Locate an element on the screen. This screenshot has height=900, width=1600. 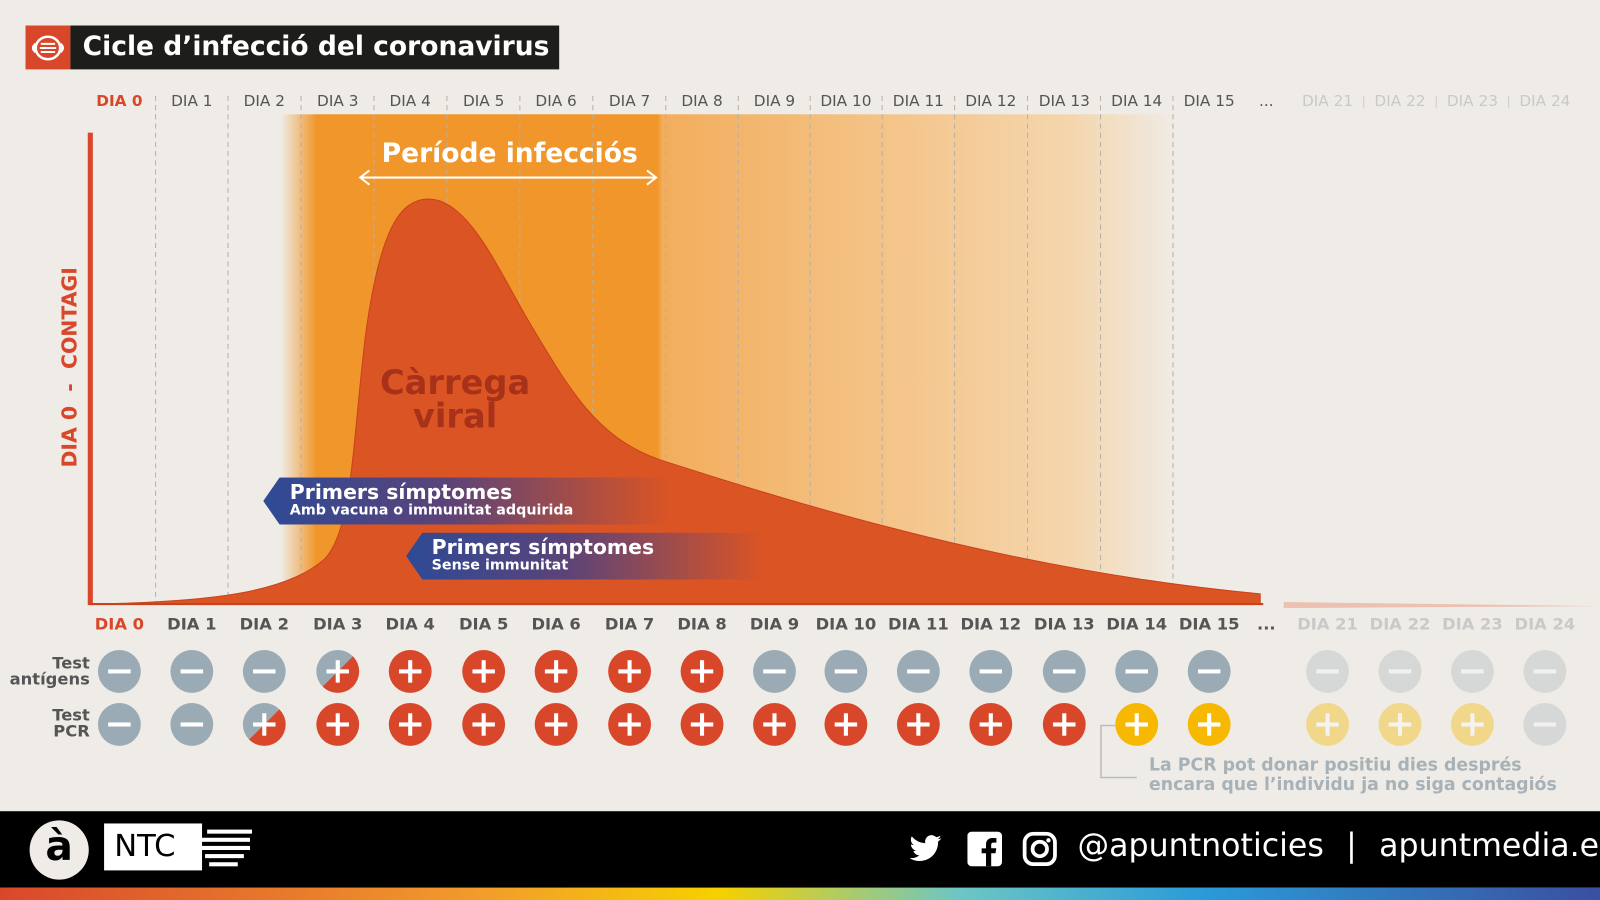
top-day-label: DIA 11 is located at coordinates (918, 101).